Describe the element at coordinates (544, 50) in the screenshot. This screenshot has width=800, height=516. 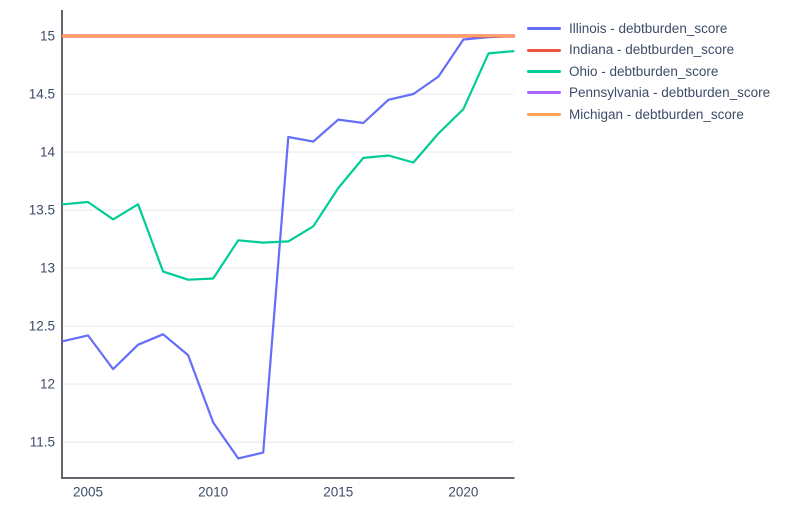
I see `legend-swatch-indiana` at that location.